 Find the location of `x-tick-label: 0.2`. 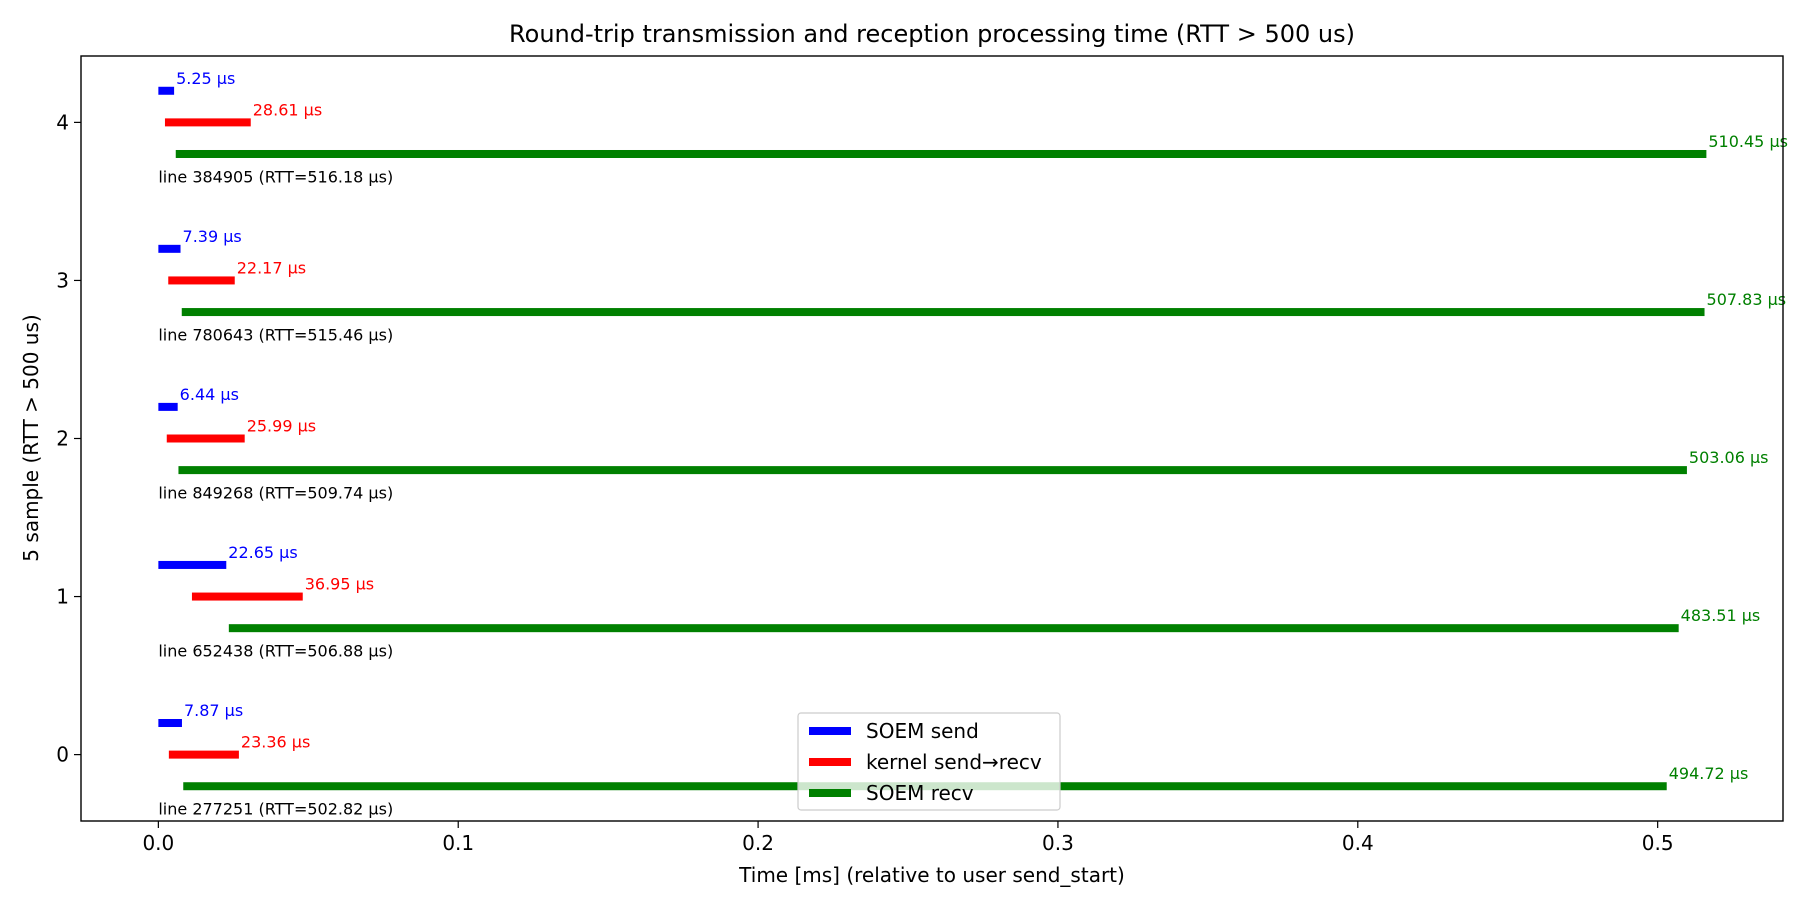

x-tick-label: 0.2 is located at coordinates (758, 843).